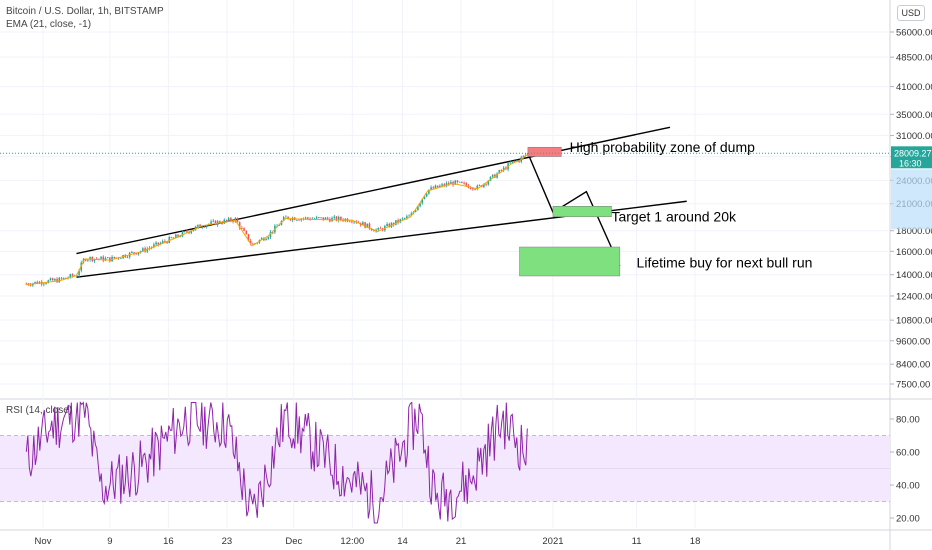 The width and height of the screenshot is (932, 550). What do you see at coordinates (908, 519) in the screenshot?
I see `rsi-tick-label: 20.00` at bounding box center [908, 519].